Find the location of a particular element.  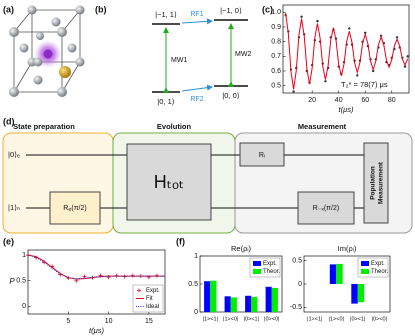

annotation: T₂* = 78(7) μs is located at coordinates (364, 84).